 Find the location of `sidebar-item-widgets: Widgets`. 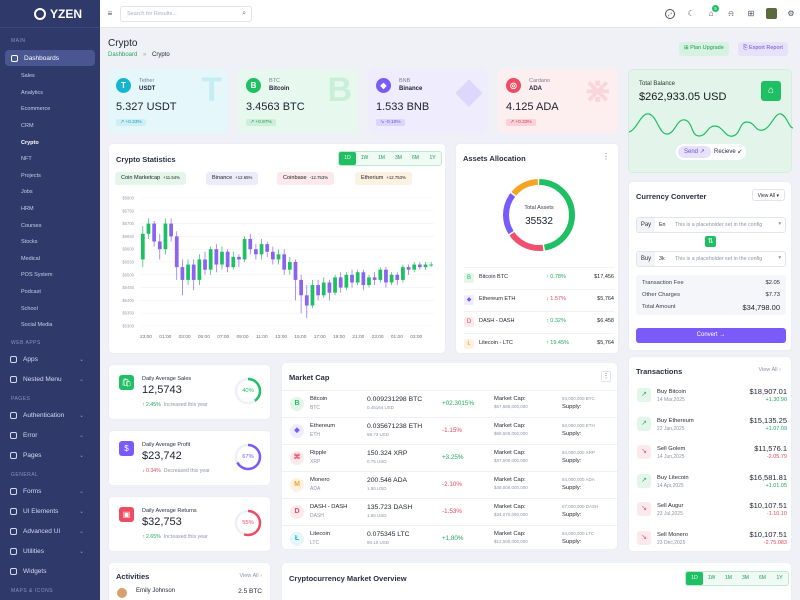

sidebar-item-widgets: Widgets is located at coordinates (50, 572).